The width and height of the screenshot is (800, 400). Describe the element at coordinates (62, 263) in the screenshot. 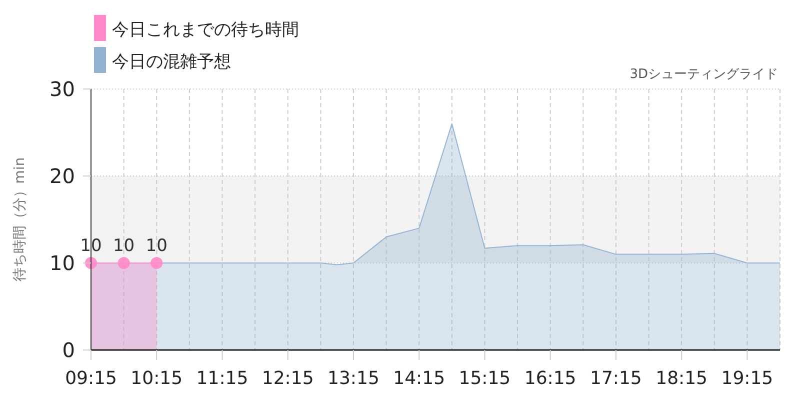

I see `y-tick-label: 10` at that location.